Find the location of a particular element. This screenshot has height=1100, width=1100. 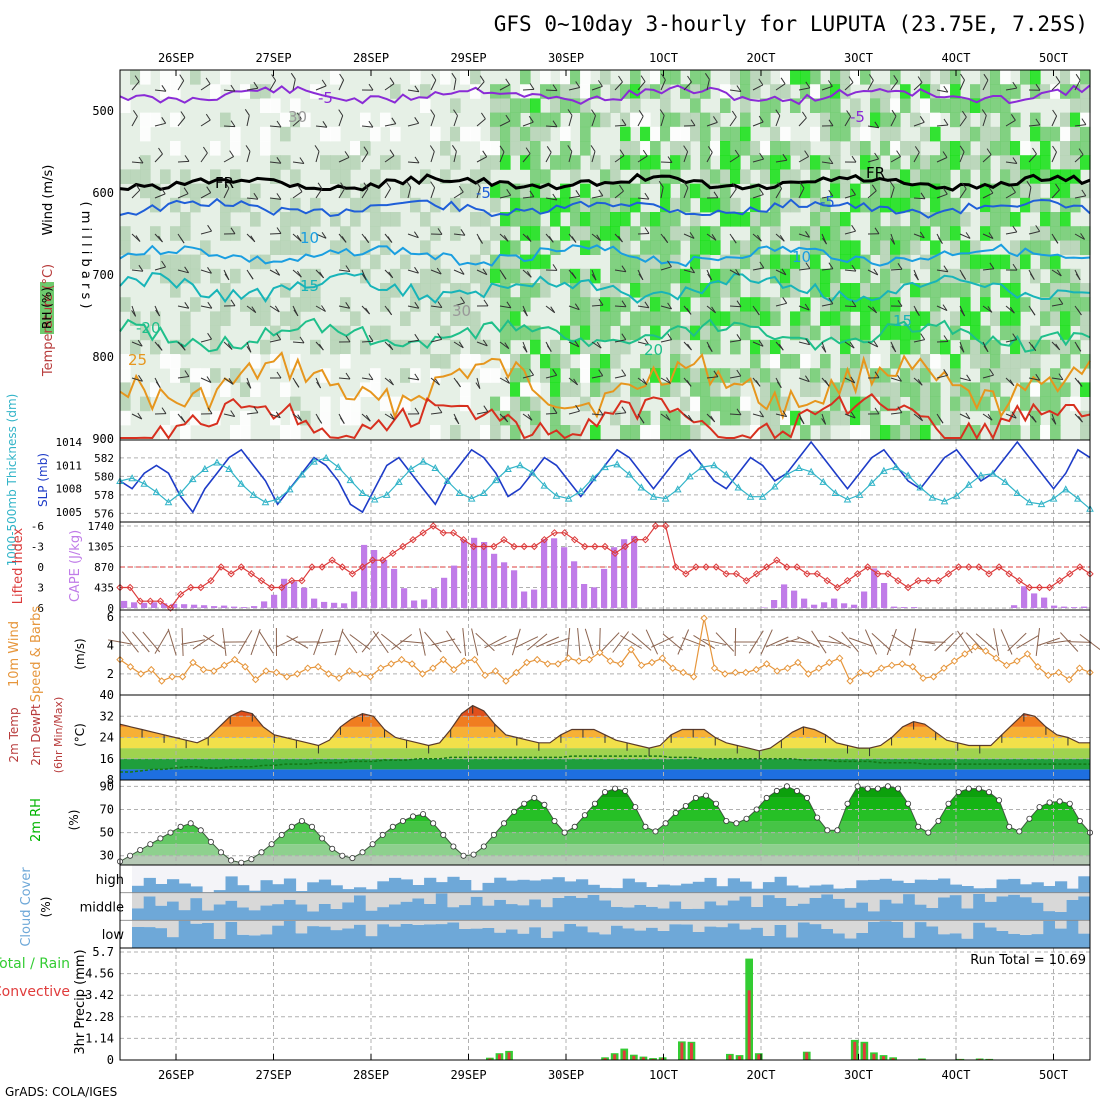

precip-convective-bar is located at coordinates (499, 1057).